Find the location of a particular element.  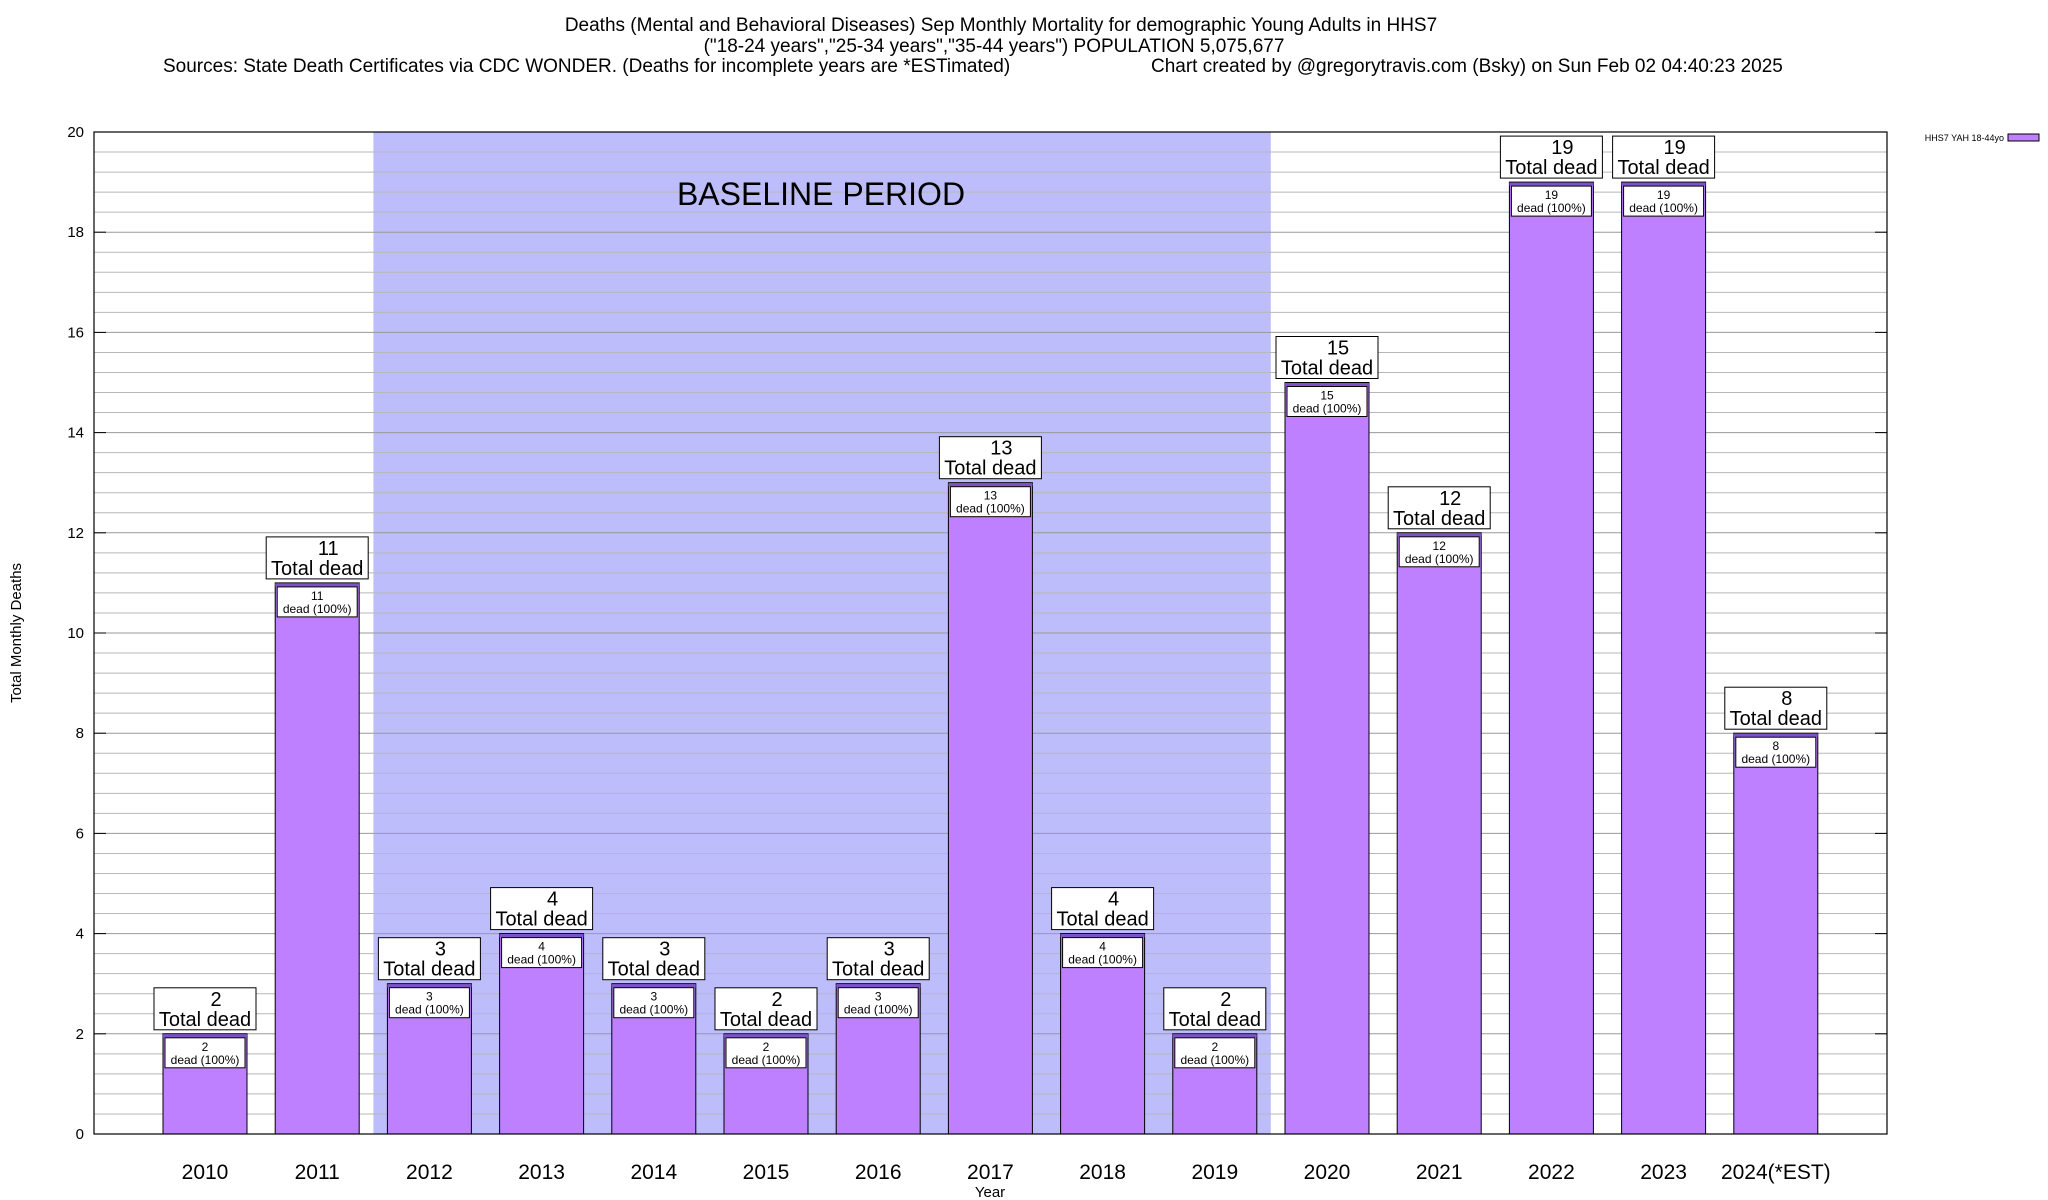

x-tick-label: 2017 is located at coordinates (990, 1172).